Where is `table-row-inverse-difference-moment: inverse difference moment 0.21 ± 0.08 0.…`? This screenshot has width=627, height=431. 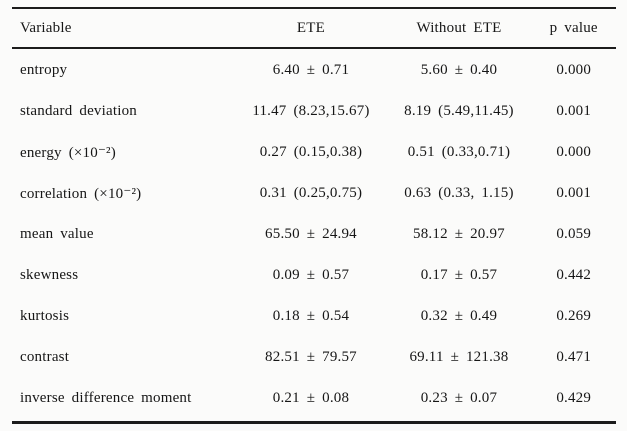
table-row-inverse-difference-moment: inverse difference moment 0.21 ± 0.08 0.… is located at coordinates (314, 398).